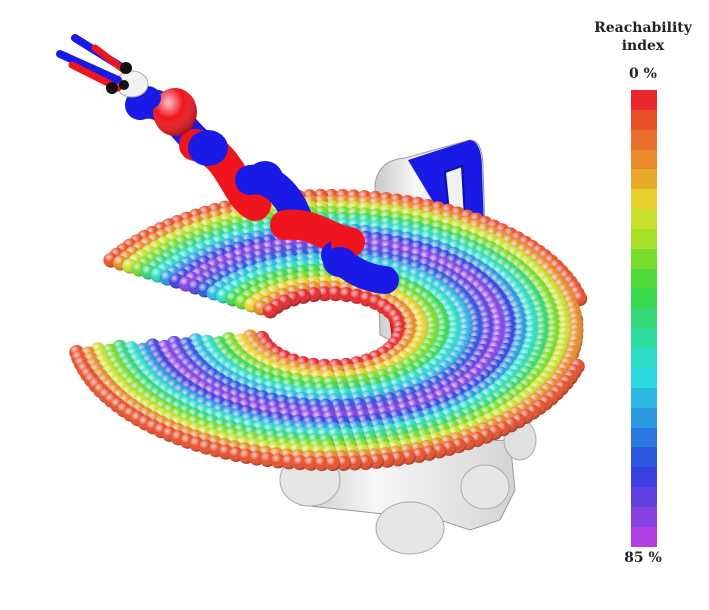 This screenshot has width=709, height=610. I want to click on reachability-colorbar, so click(644, 318).